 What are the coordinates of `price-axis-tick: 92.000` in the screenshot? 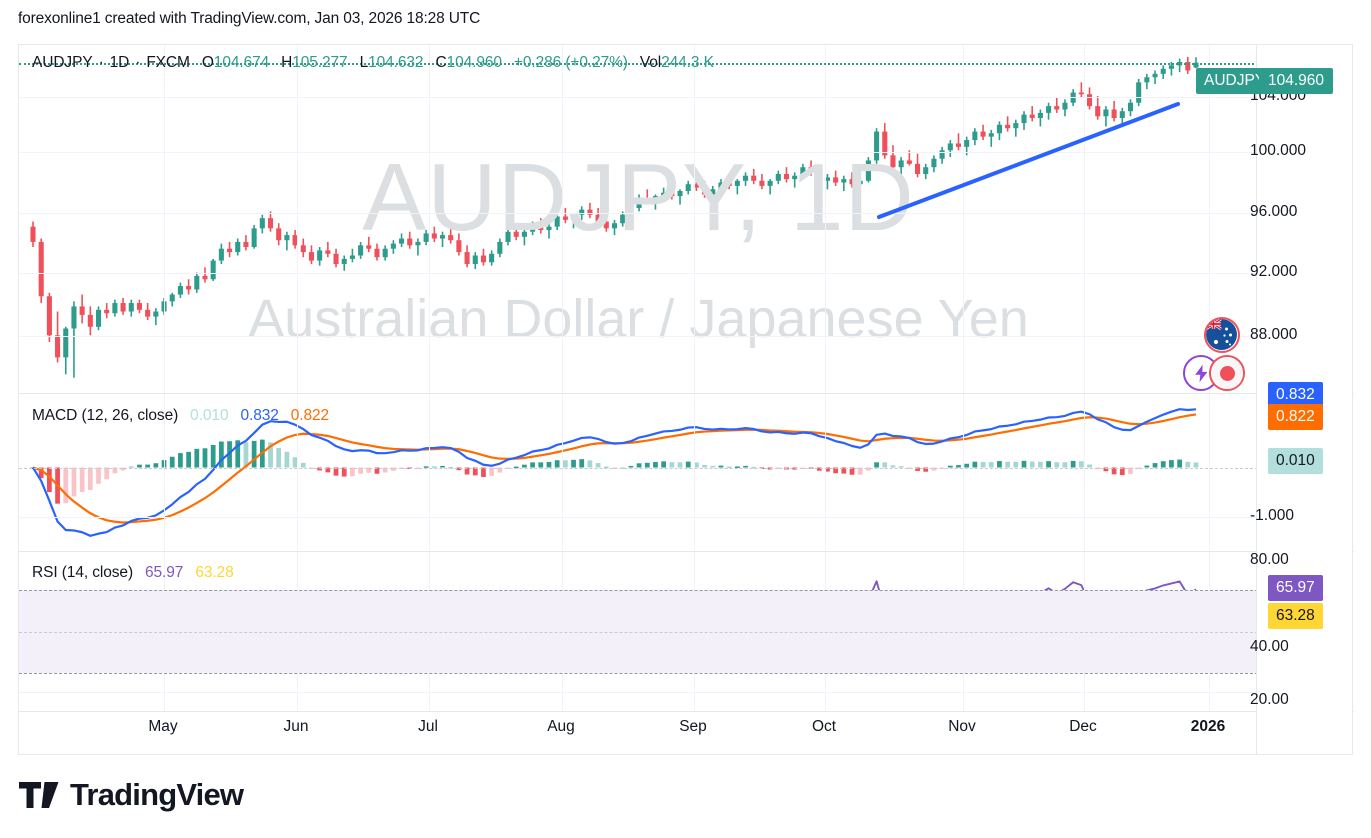 It's located at (1274, 271).